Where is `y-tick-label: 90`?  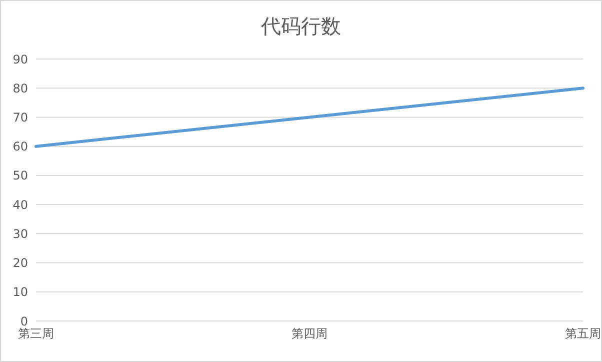
y-tick-label: 90 is located at coordinates (20, 59).